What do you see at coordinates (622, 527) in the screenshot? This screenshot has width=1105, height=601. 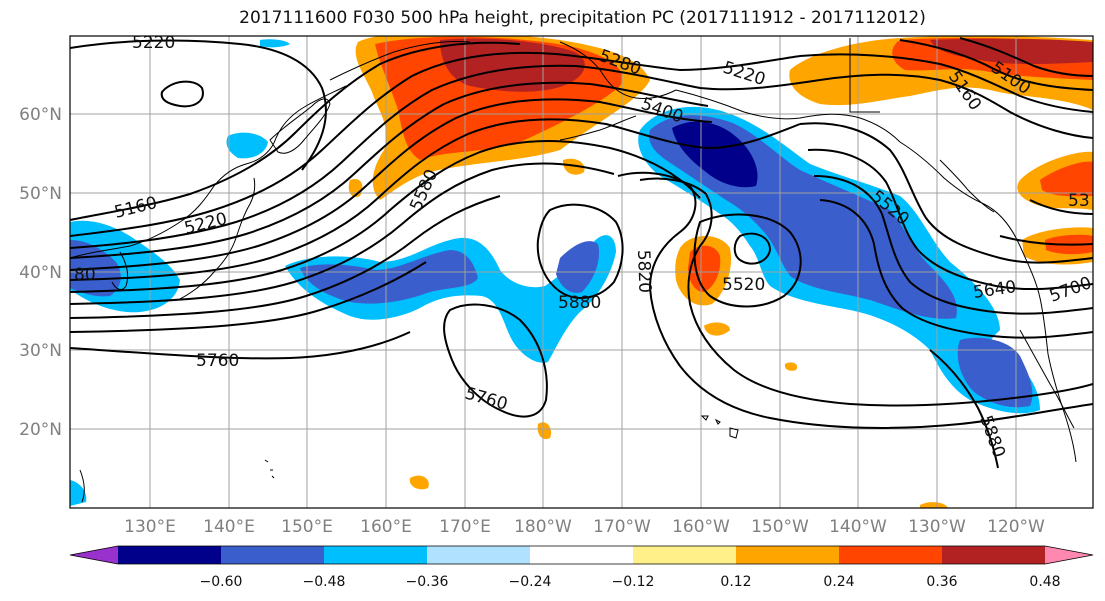 I see `lon-label: 170°W` at bounding box center [622, 527].